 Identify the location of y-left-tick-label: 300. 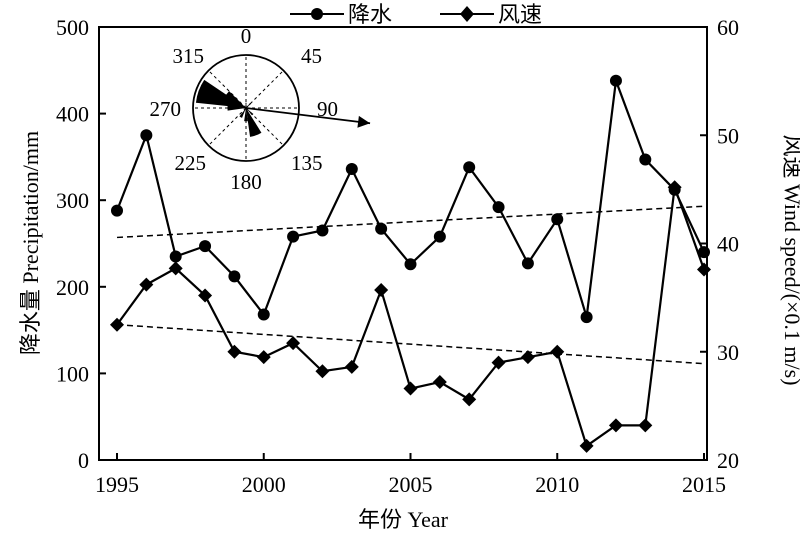
(72, 200).